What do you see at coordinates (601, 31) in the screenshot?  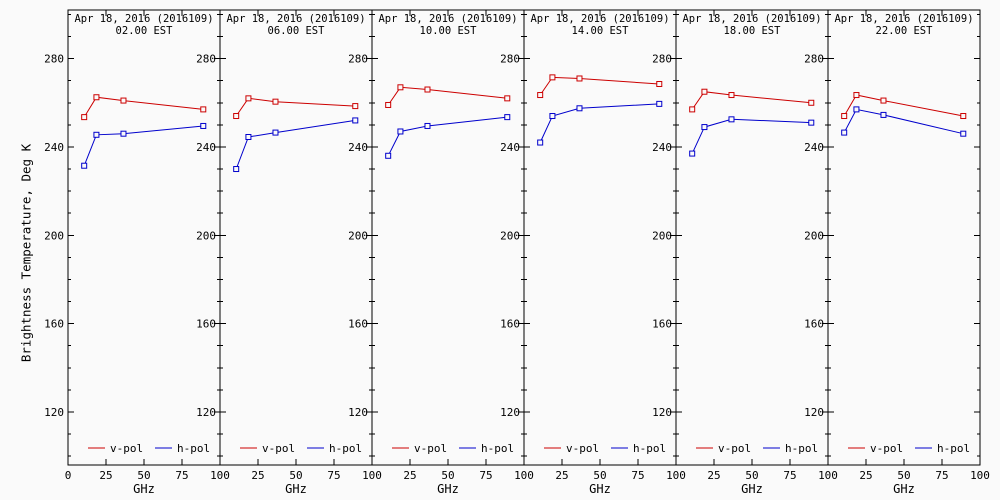 I see `panel-subtitle: 14.00 EST` at bounding box center [601, 31].